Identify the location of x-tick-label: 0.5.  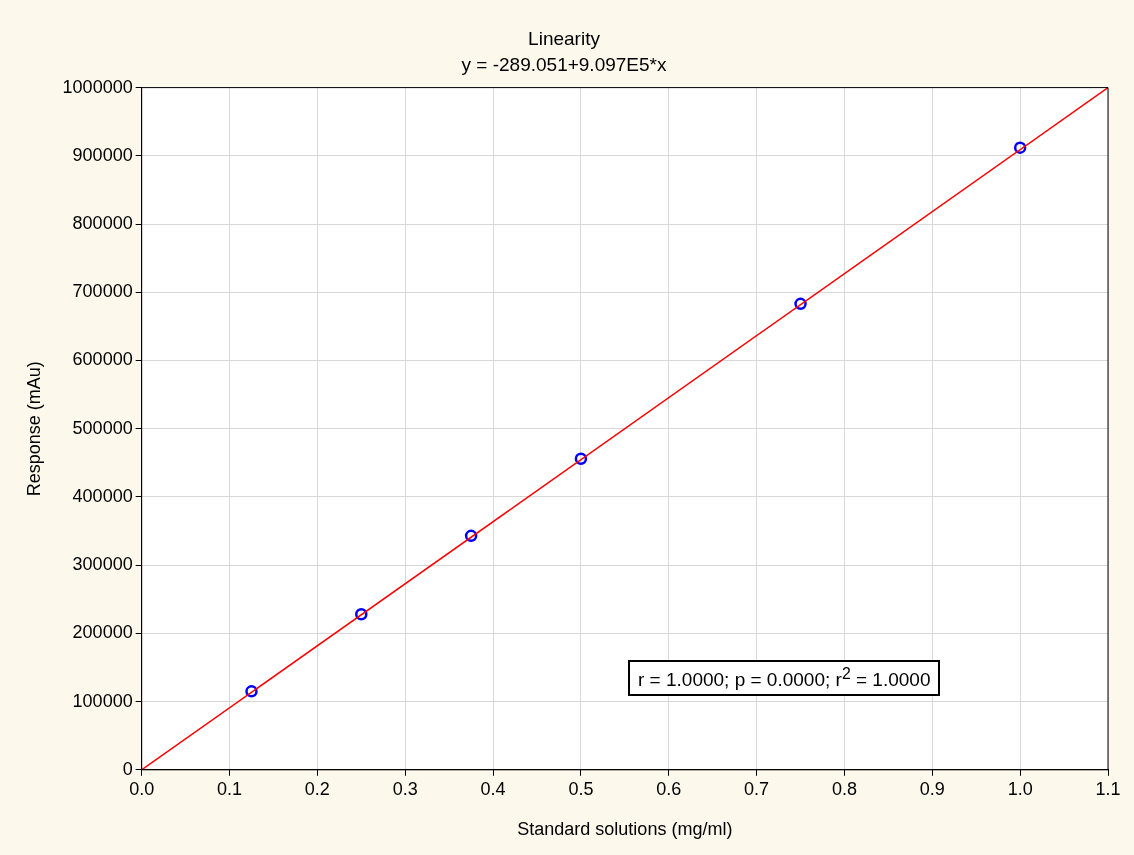
(581, 788).